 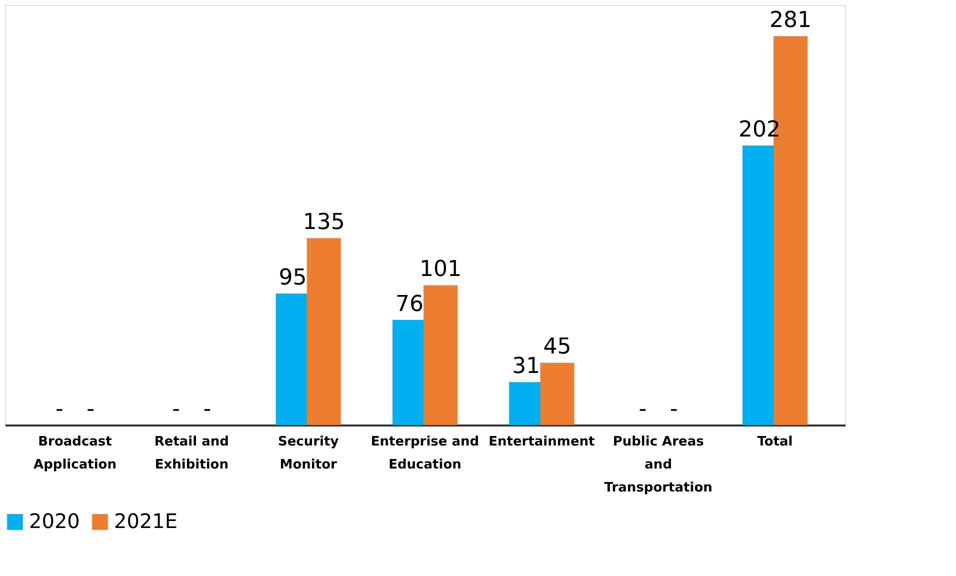 I want to click on data-label: 281, so click(x=791, y=21).